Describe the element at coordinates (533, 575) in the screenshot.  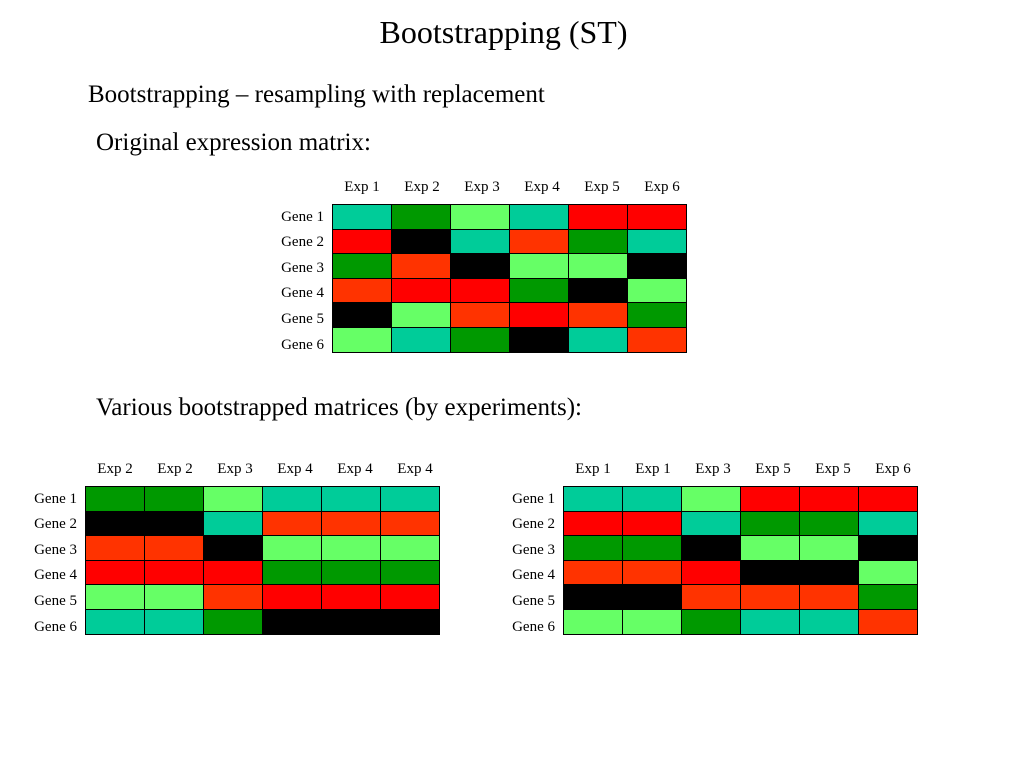
I see `row-label: Gene 4` at that location.